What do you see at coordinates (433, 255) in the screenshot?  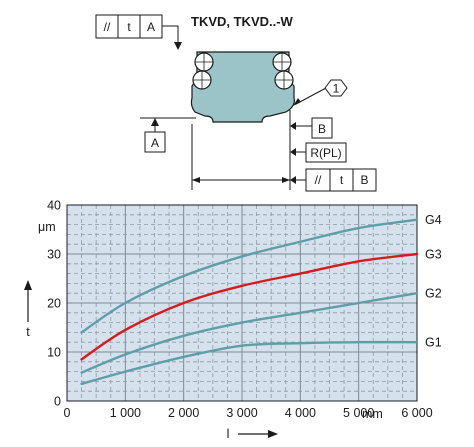 I see `series-label-g3: G3` at bounding box center [433, 255].